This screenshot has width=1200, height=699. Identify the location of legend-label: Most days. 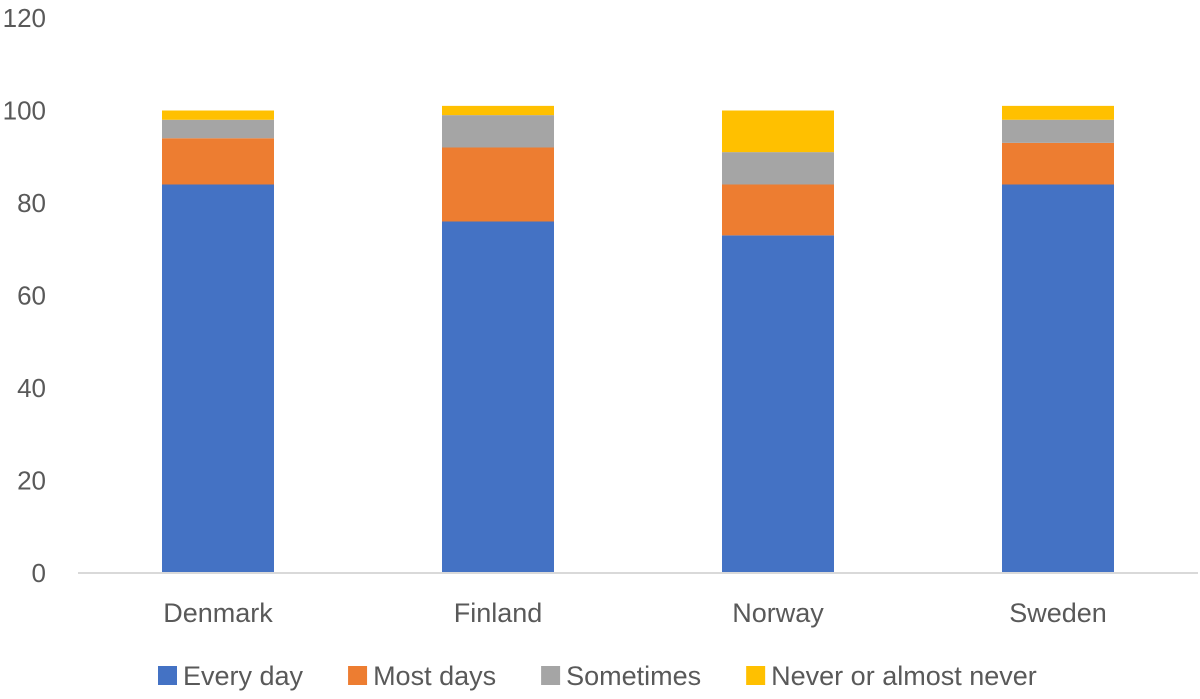
(434, 676).